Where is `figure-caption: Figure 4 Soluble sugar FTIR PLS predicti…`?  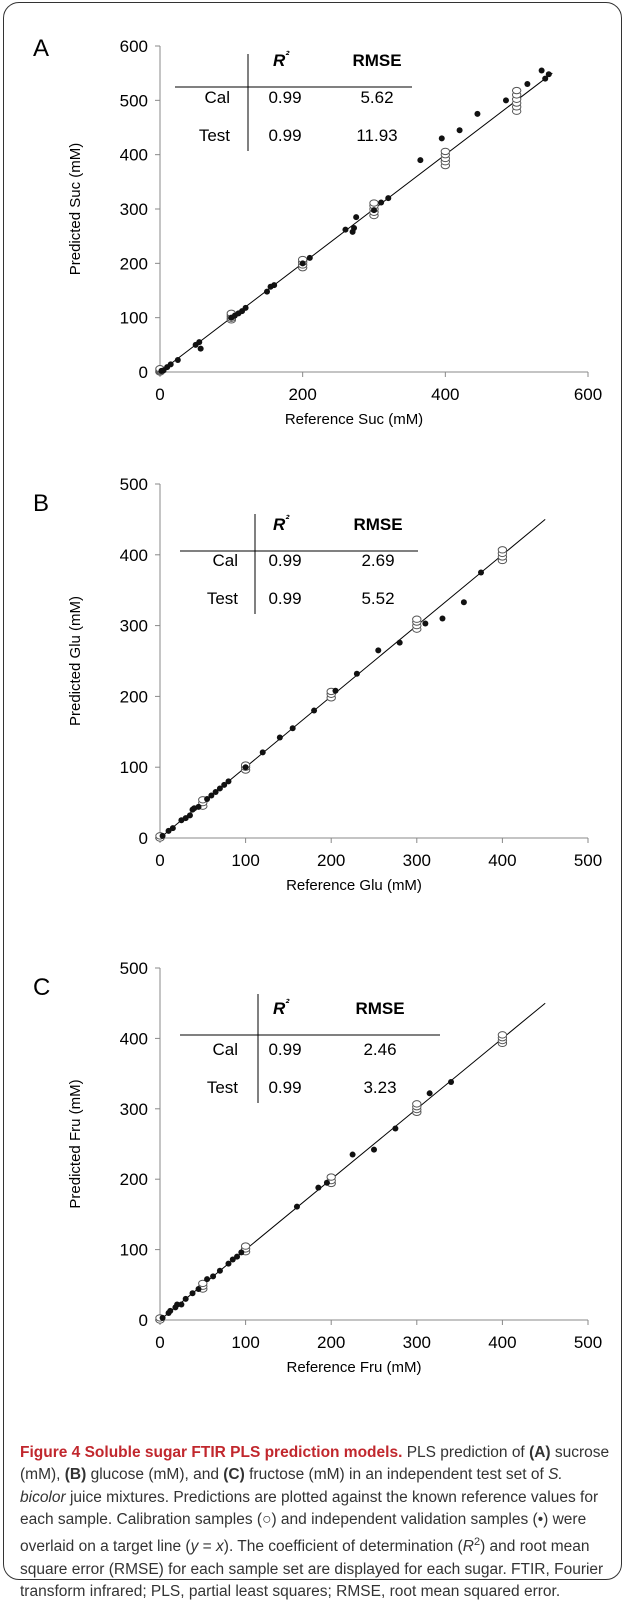
figure-caption: Figure 4 Soluble sugar FTIR PLS predicti… is located at coordinates (315, 1522).